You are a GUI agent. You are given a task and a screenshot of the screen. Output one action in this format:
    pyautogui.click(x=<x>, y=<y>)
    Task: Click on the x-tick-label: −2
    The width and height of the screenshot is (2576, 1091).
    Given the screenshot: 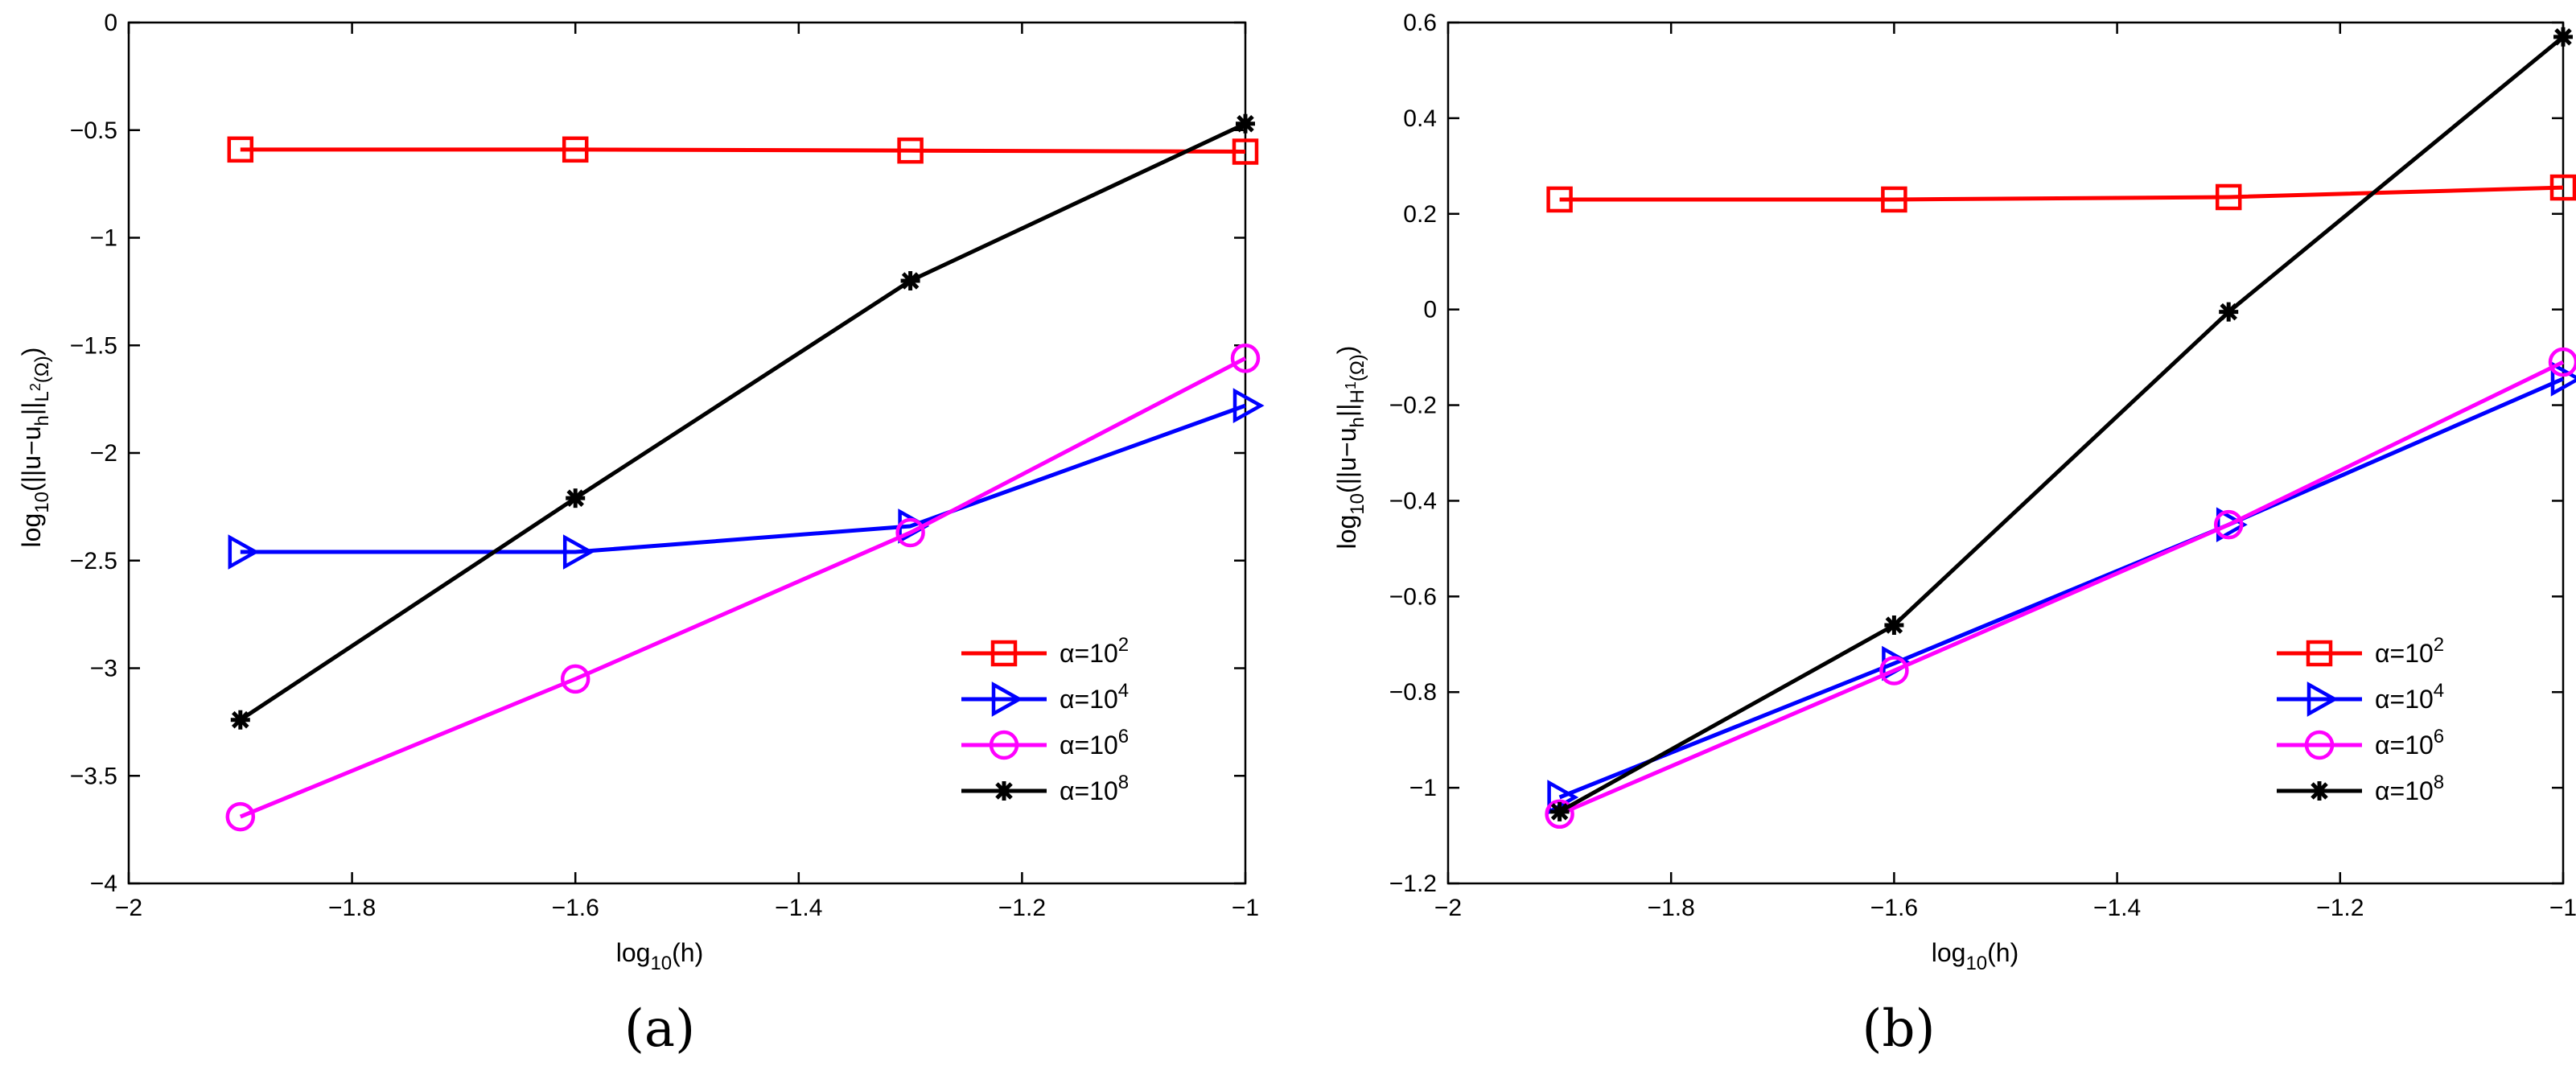 What is the action you would take?
    pyautogui.click(x=1448, y=908)
    